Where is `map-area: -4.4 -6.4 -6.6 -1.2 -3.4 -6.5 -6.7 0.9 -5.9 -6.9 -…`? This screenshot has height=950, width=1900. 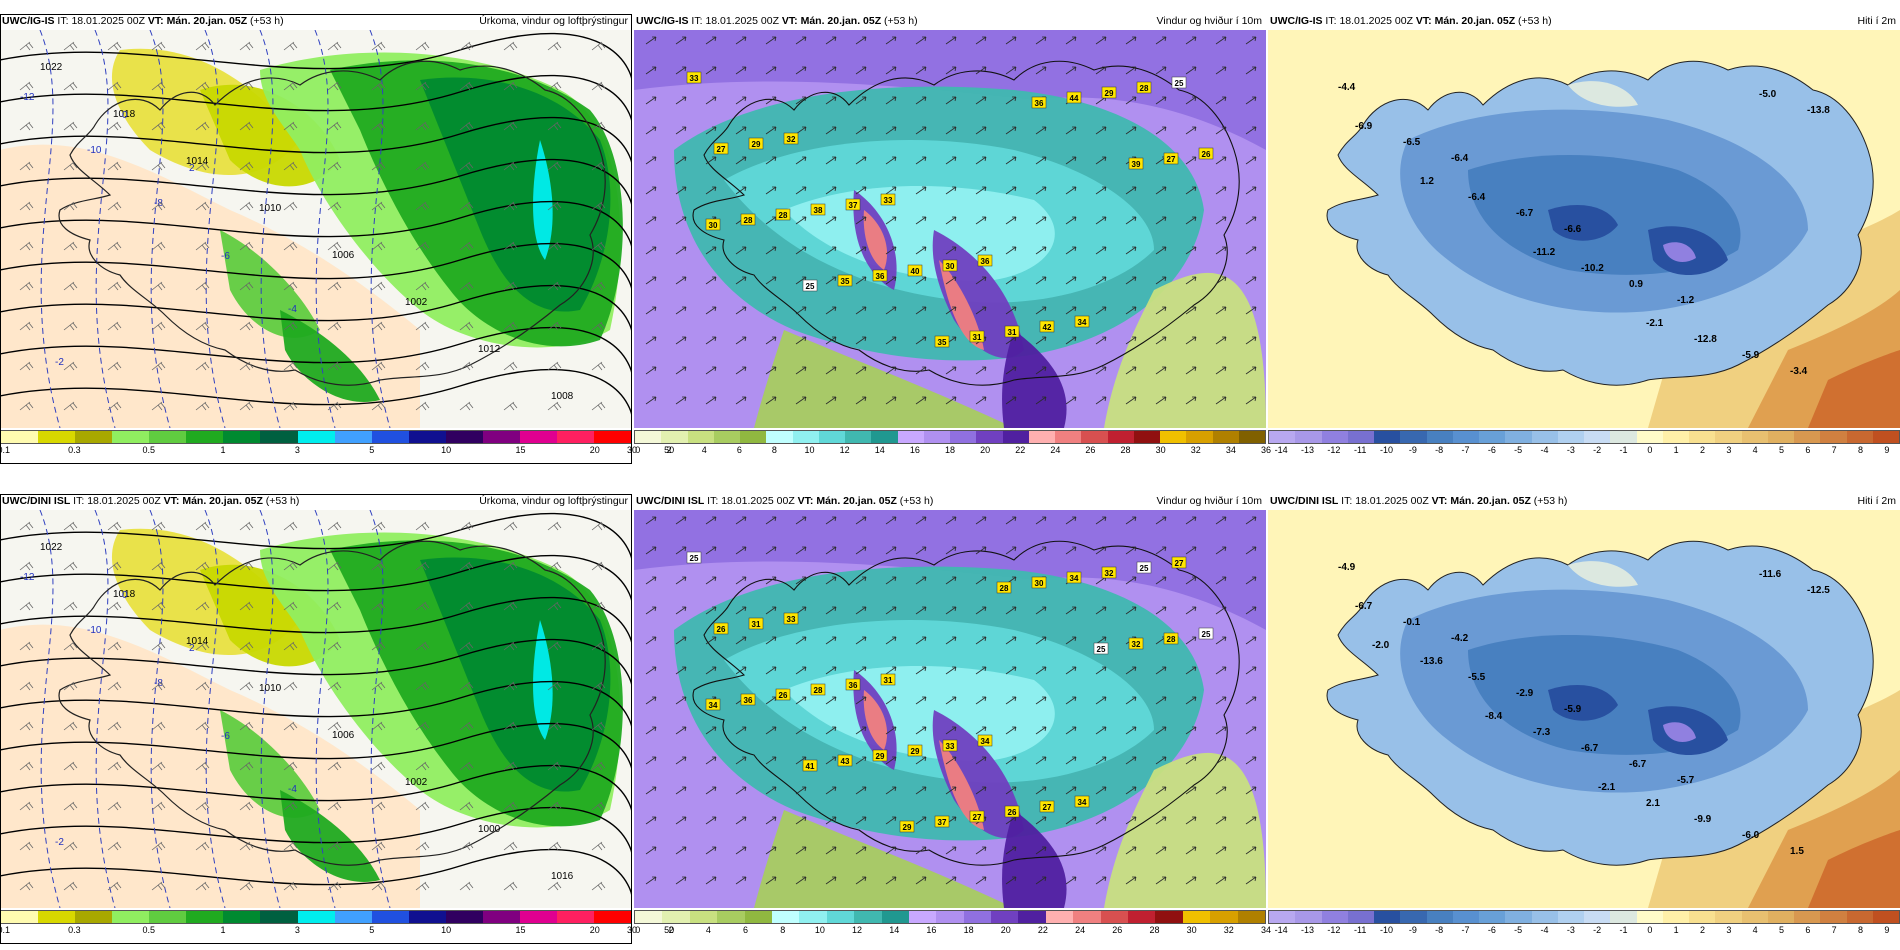 map-area: -4.4 -6.4 -6.6 -1.2 -3.4 -6.5 -6.7 0.9 -5.9 -6.9 -… is located at coordinates (1584, 229).